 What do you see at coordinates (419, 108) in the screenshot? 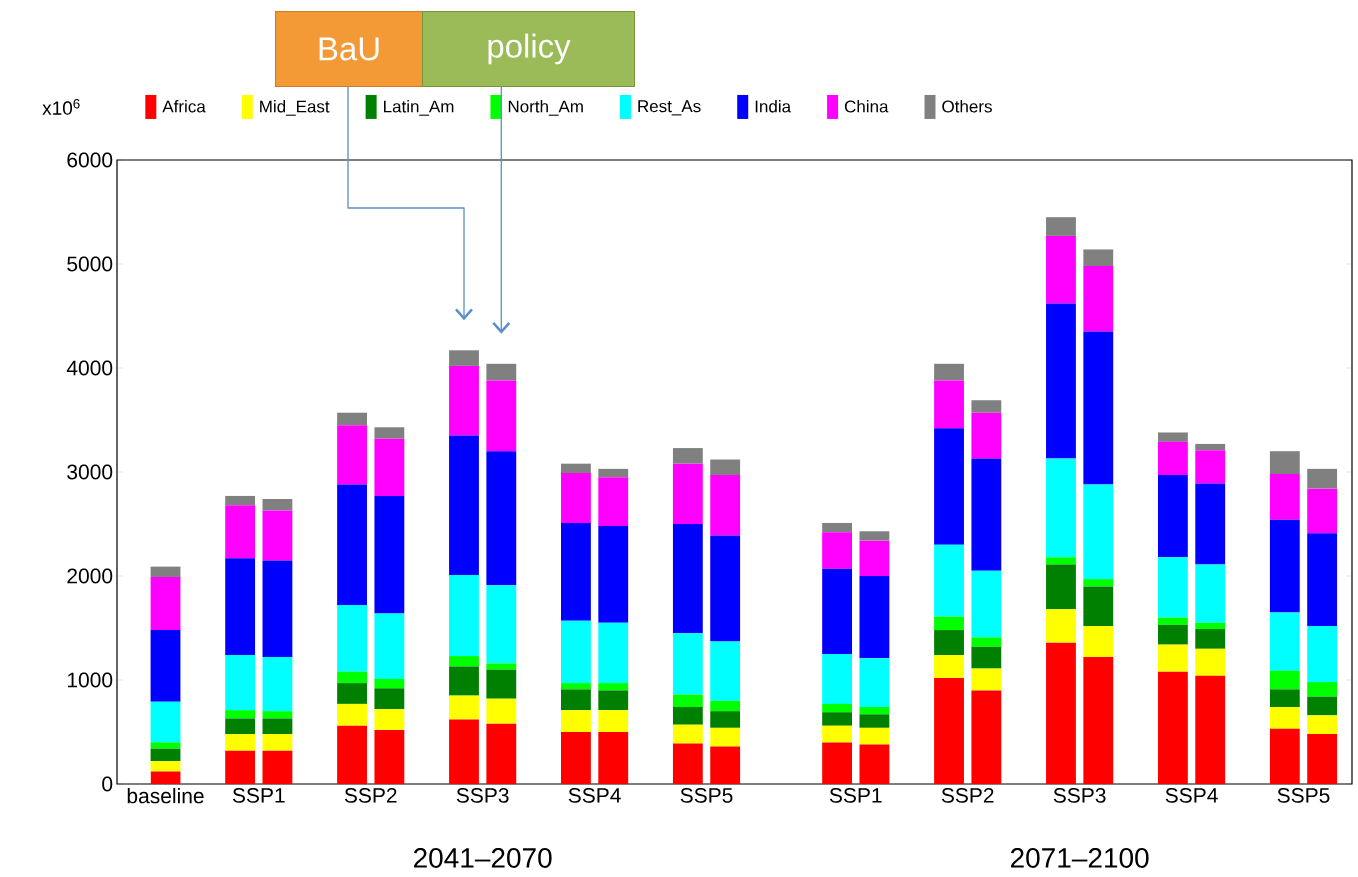
I see `legend-label: Latin_Am` at bounding box center [419, 108].